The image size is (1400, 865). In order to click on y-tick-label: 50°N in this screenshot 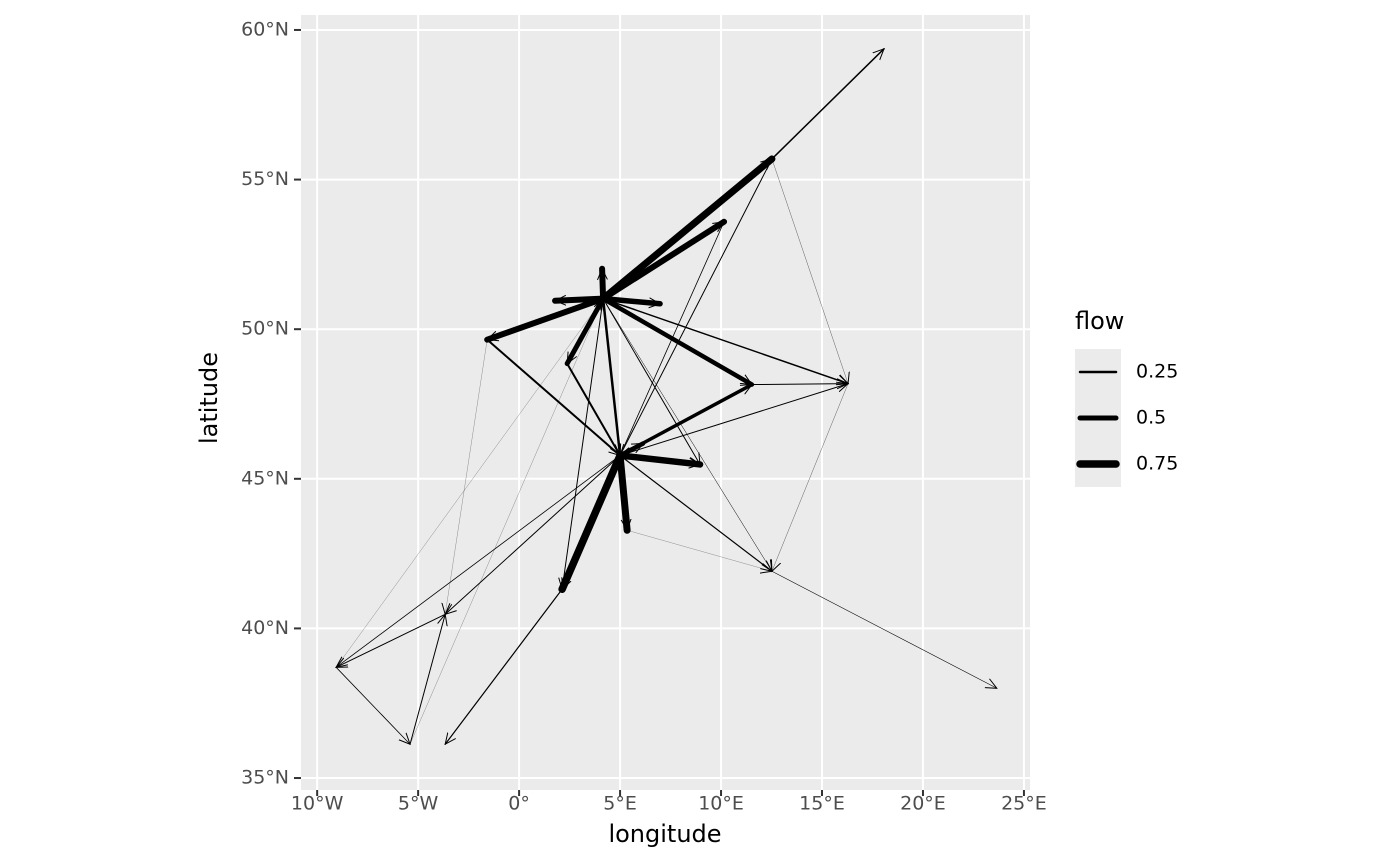, I will do `click(265, 329)`.